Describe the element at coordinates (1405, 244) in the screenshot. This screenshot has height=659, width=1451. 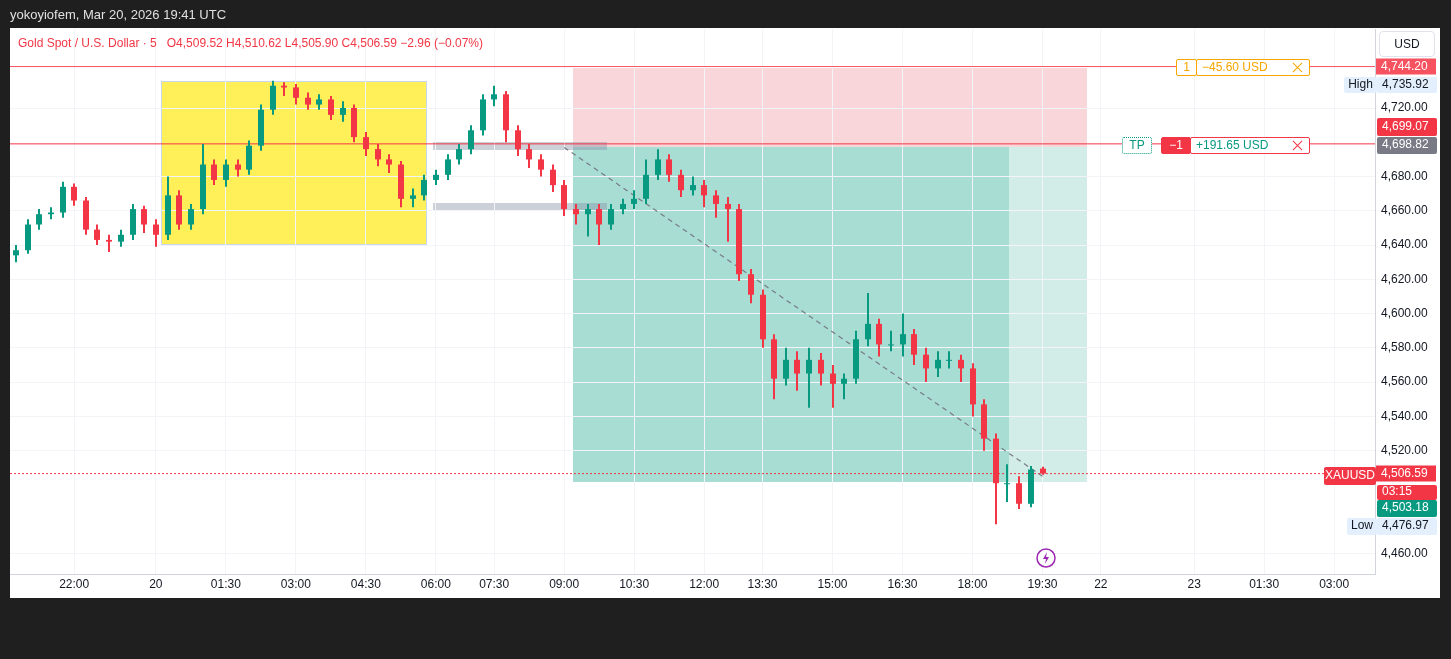
I see `y-tick-label: 4,640.00` at that location.